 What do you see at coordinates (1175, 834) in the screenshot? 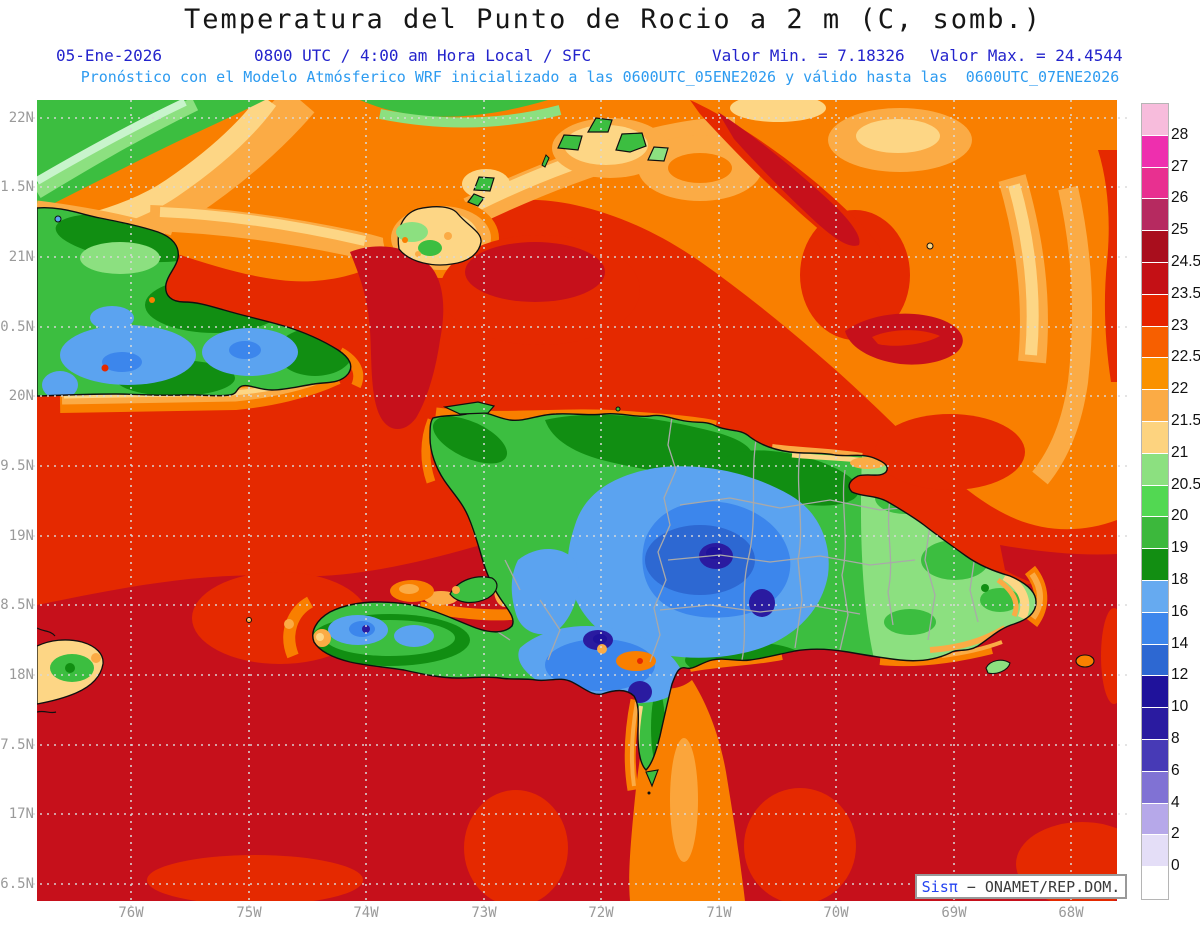
I see `colorbar-label: 2` at bounding box center [1175, 834].